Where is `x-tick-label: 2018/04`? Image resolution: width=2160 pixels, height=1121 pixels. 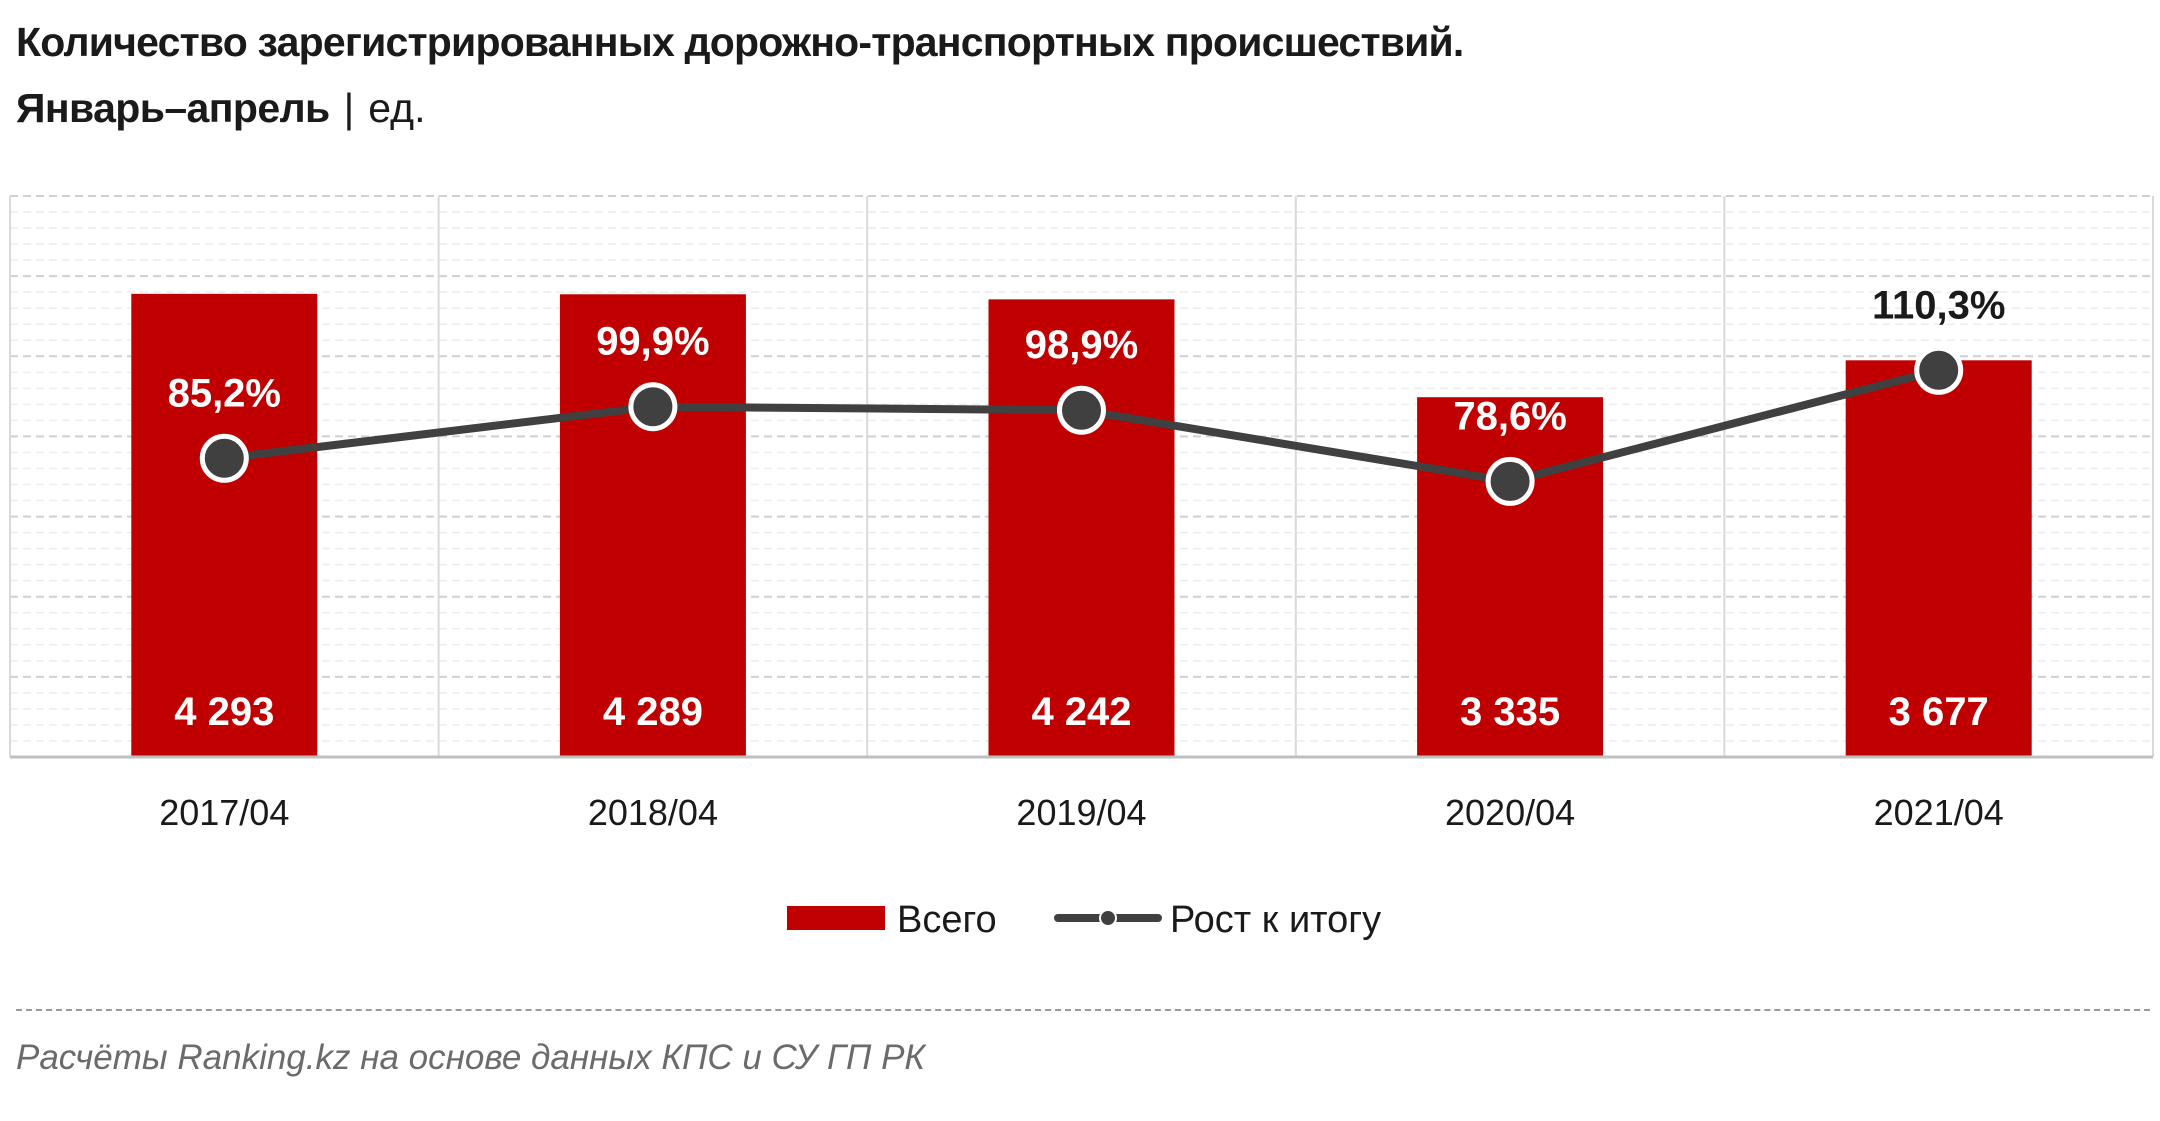
x-tick-label: 2018/04 is located at coordinates (653, 812).